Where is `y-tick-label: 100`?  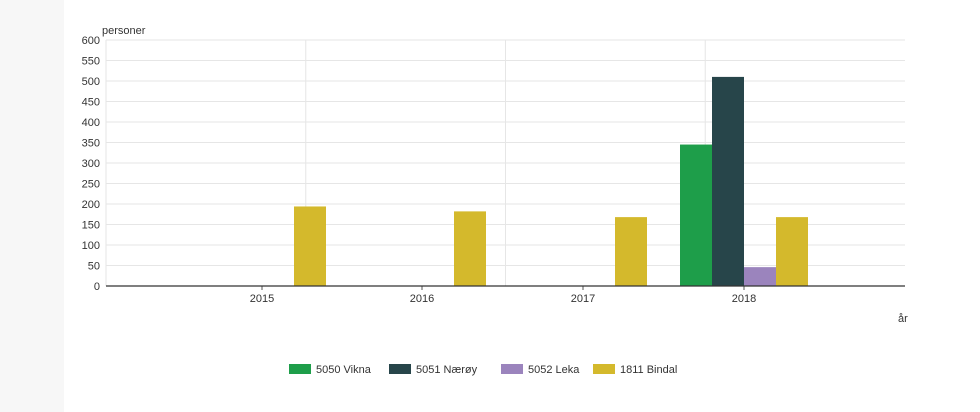
y-tick-label: 100 is located at coordinates (91, 246).